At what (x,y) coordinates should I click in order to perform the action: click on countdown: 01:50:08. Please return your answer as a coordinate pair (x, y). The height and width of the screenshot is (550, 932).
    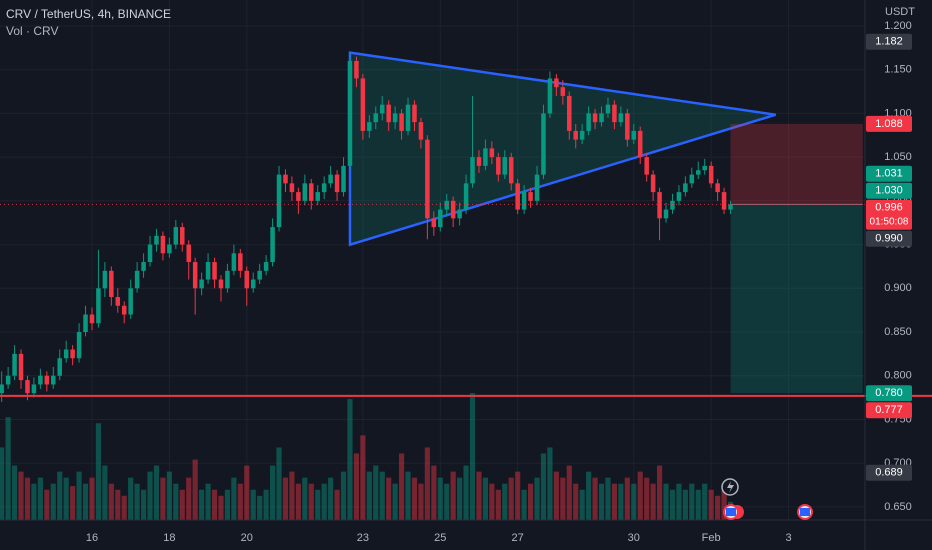
    Looking at the image, I should click on (889, 221).